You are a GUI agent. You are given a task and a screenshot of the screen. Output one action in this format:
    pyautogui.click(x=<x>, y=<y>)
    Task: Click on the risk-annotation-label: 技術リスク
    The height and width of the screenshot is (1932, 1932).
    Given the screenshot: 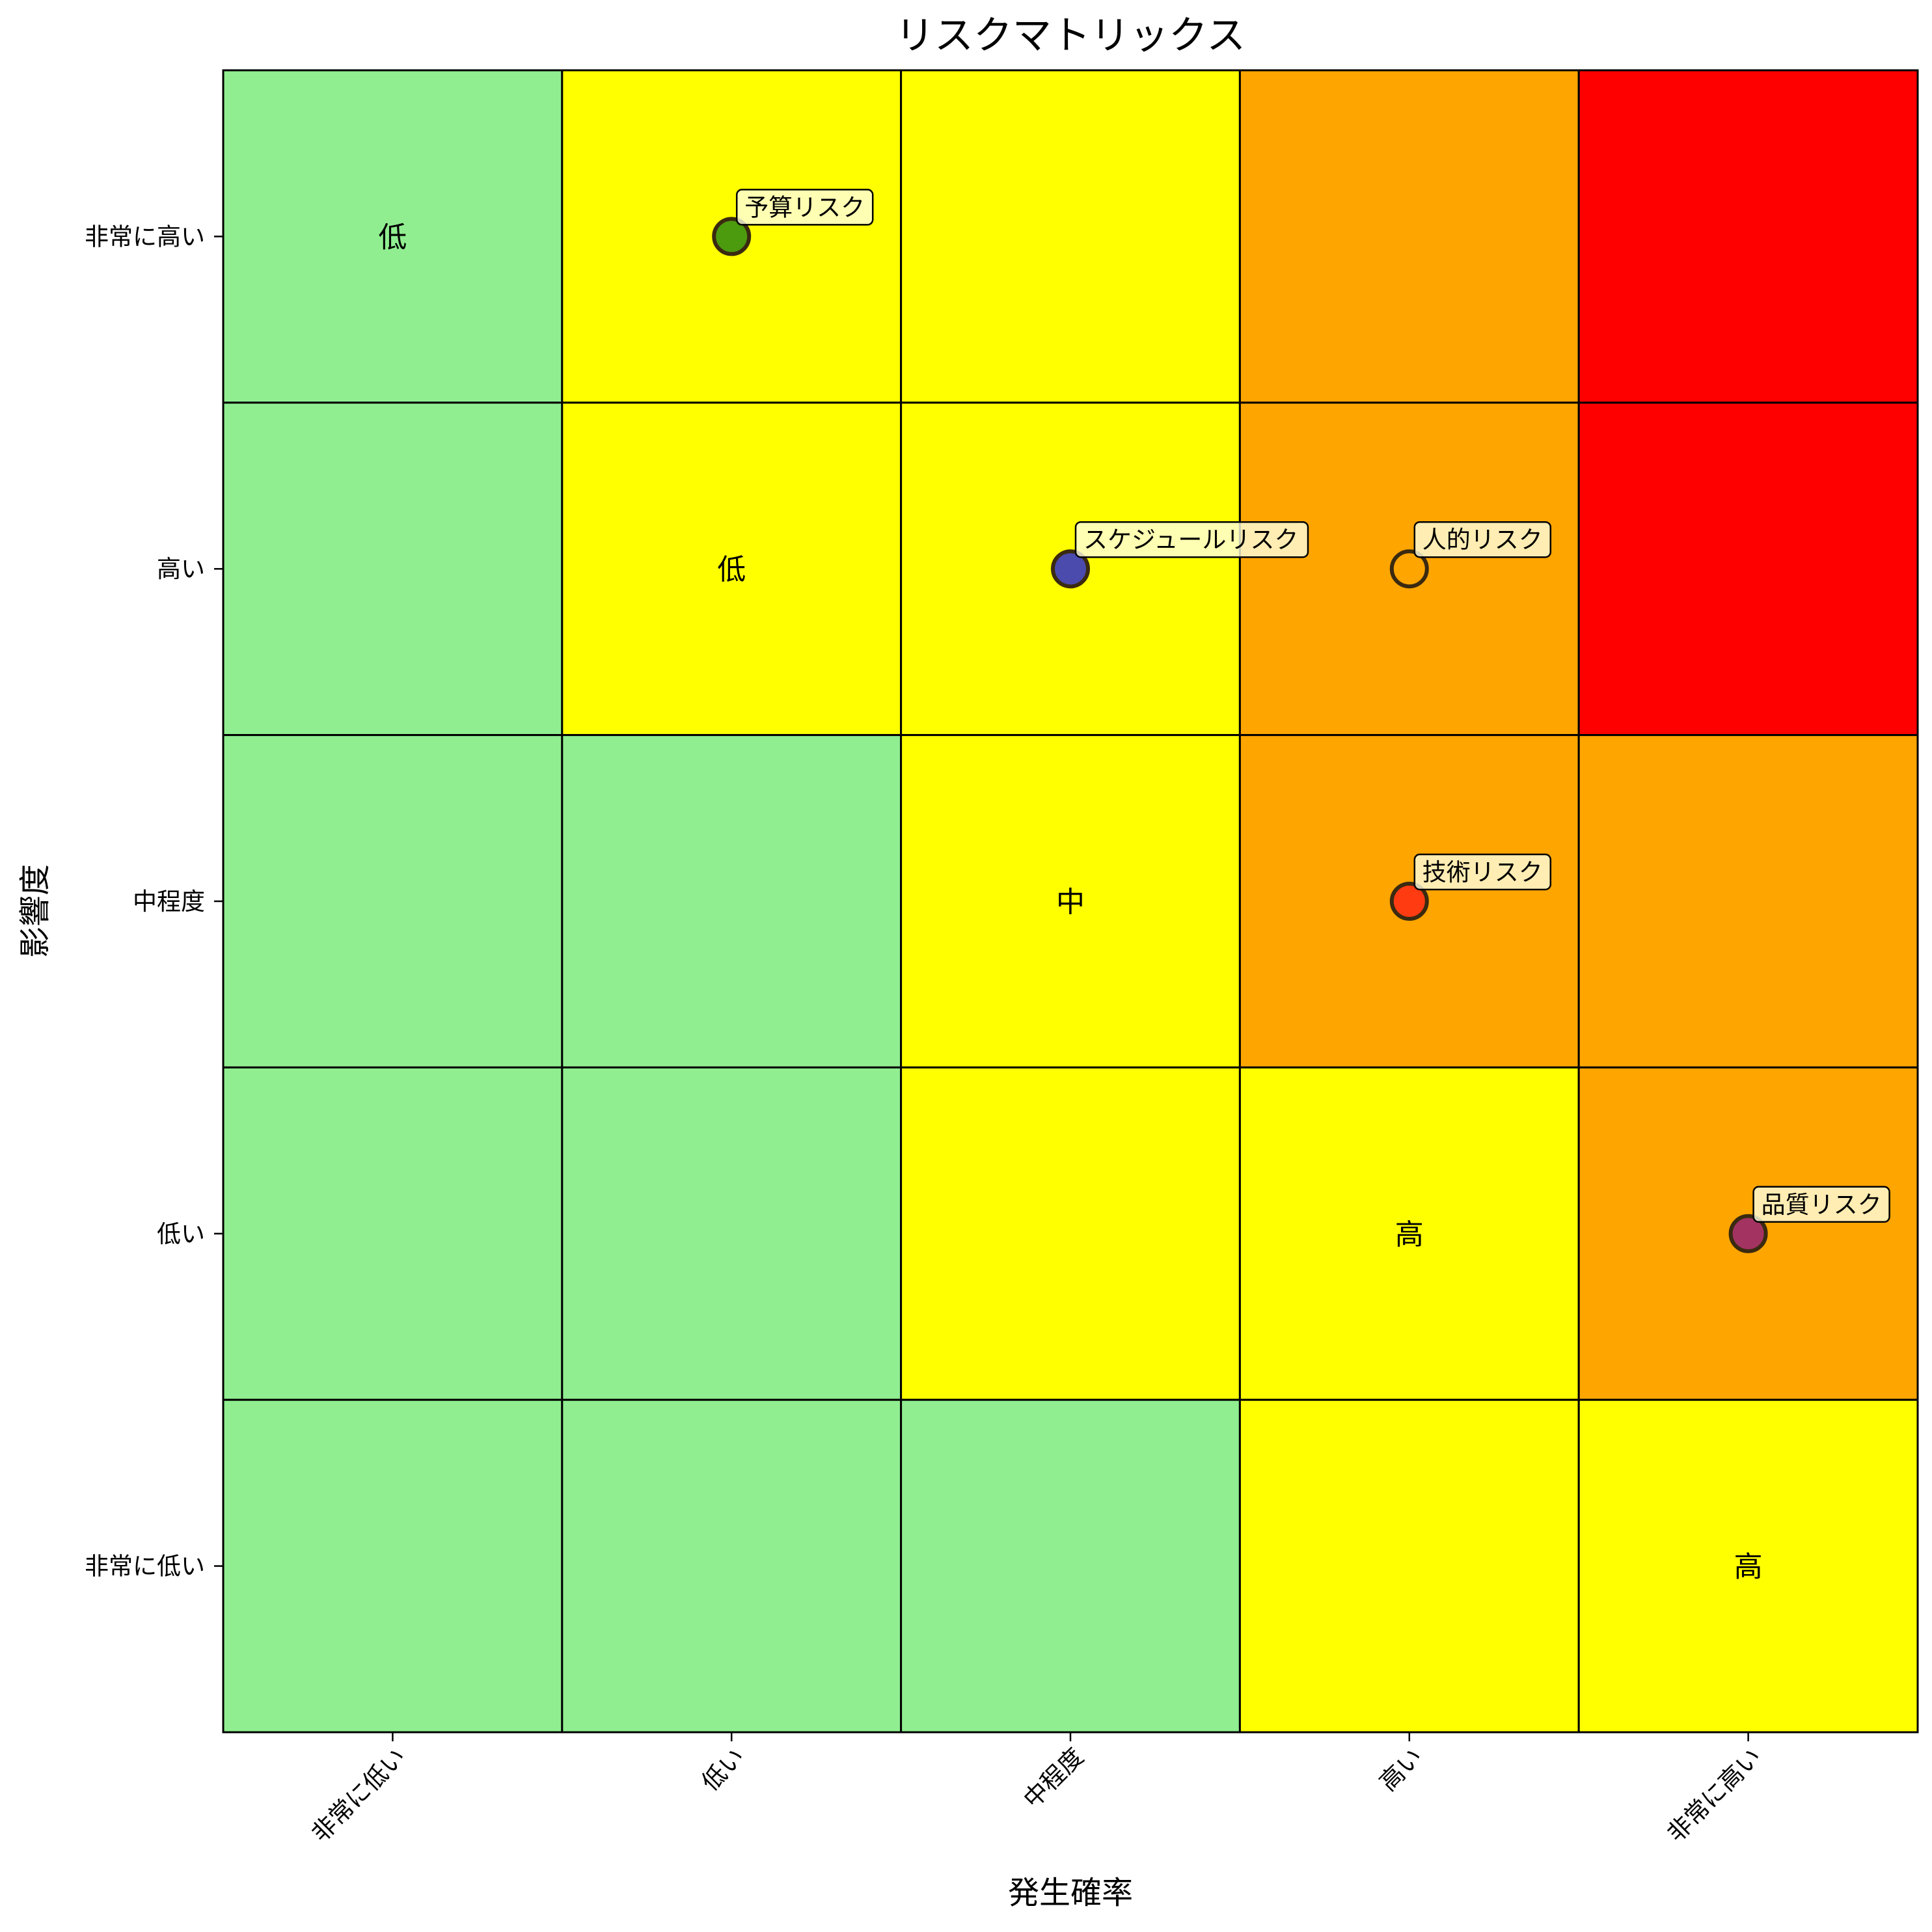 What is the action you would take?
    pyautogui.click(x=1482, y=872)
    